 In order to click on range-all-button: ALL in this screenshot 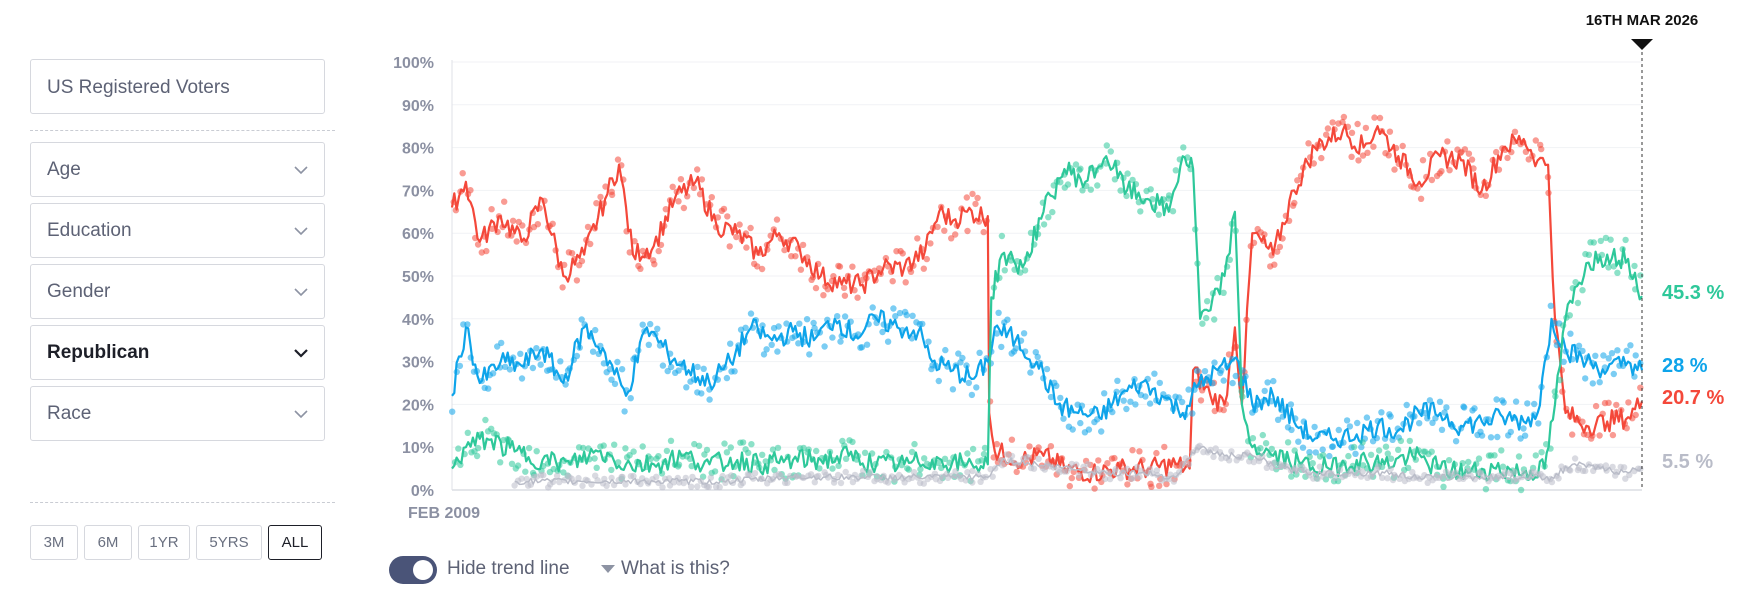, I will do `click(295, 542)`.